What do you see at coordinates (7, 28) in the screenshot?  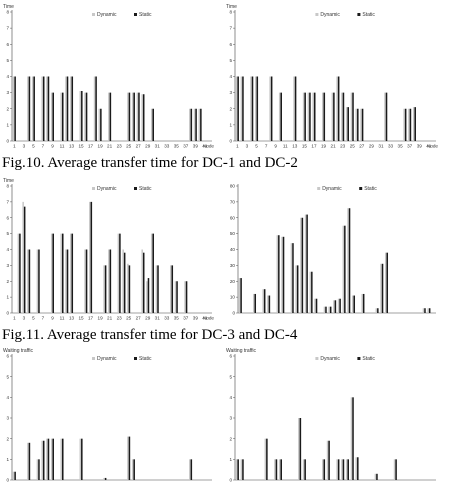 I see `y-tick-label: 7` at bounding box center [7, 28].